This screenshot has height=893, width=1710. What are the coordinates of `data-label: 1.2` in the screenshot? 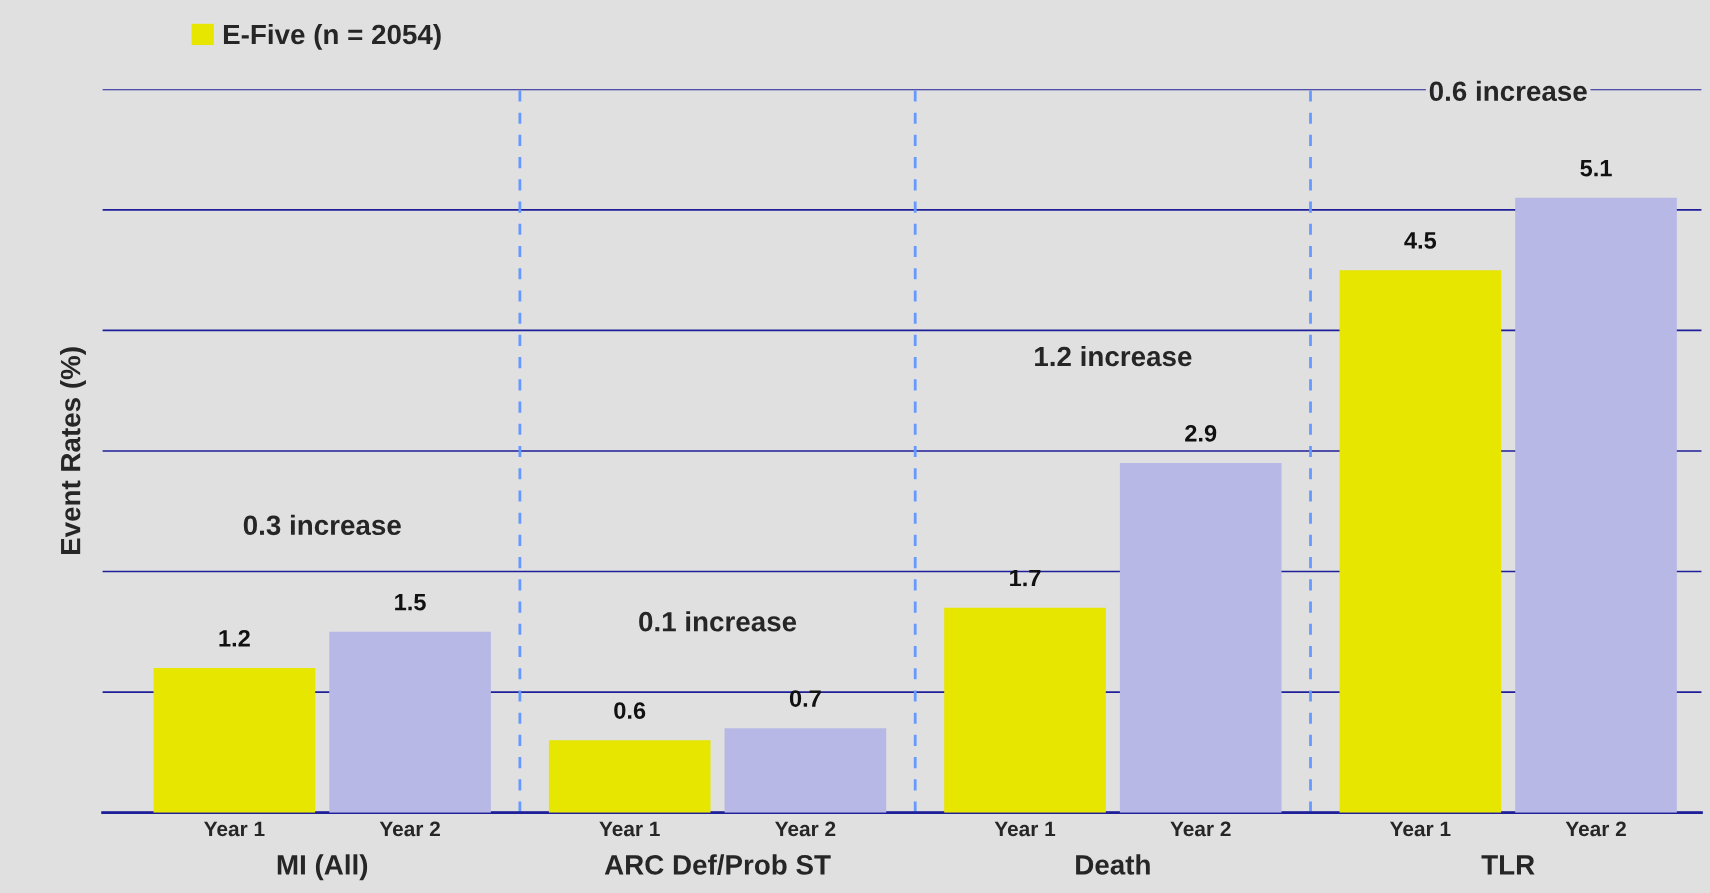 It's located at (234, 638).